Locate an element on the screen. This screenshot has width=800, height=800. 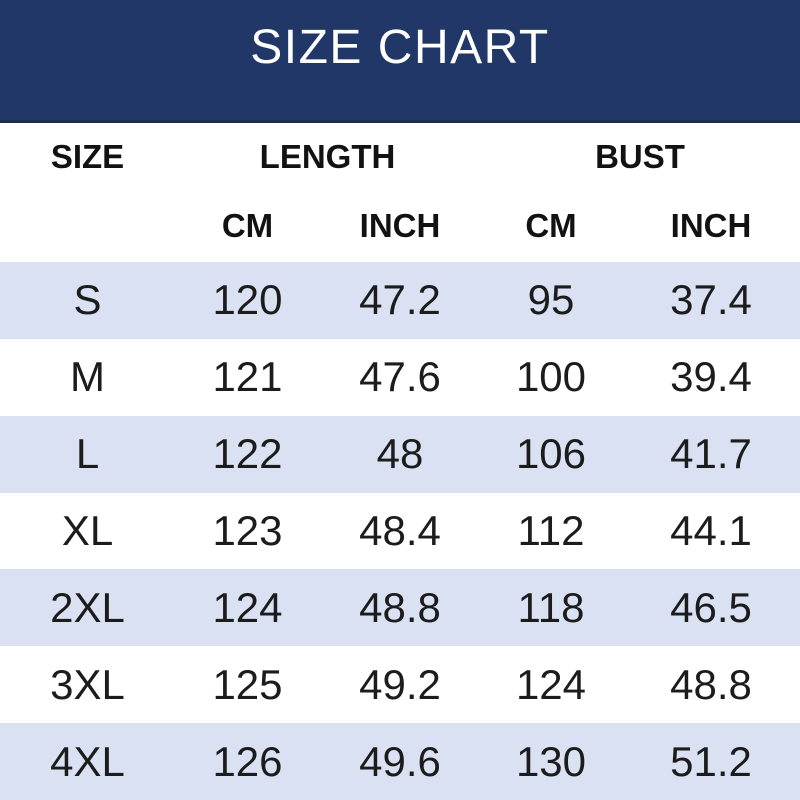
cell-bust-inch: 44.1 is located at coordinates (711, 530).